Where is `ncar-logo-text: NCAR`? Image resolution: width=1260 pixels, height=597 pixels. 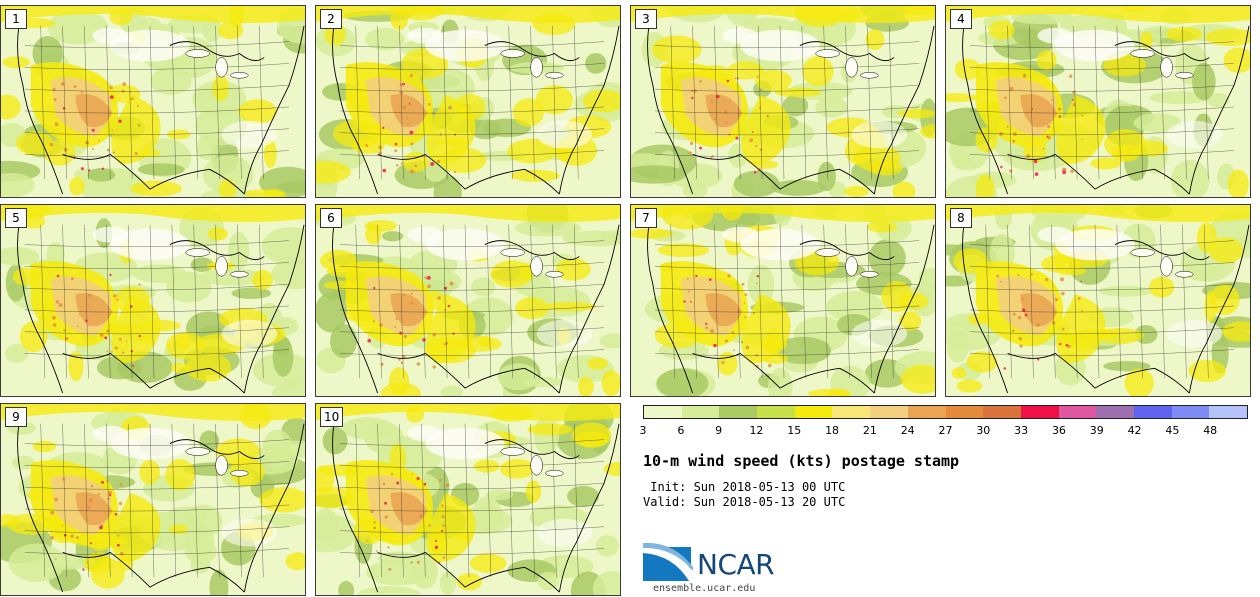
ncar-logo-text: NCAR is located at coordinates (736, 564).